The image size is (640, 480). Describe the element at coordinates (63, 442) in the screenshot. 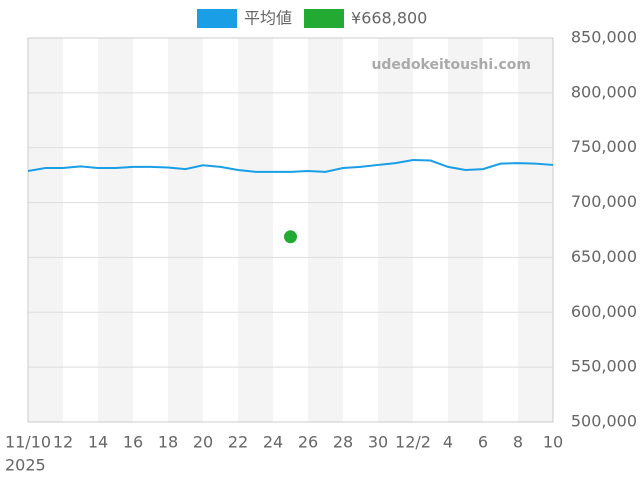

I see `x-tick-label: 12` at that location.